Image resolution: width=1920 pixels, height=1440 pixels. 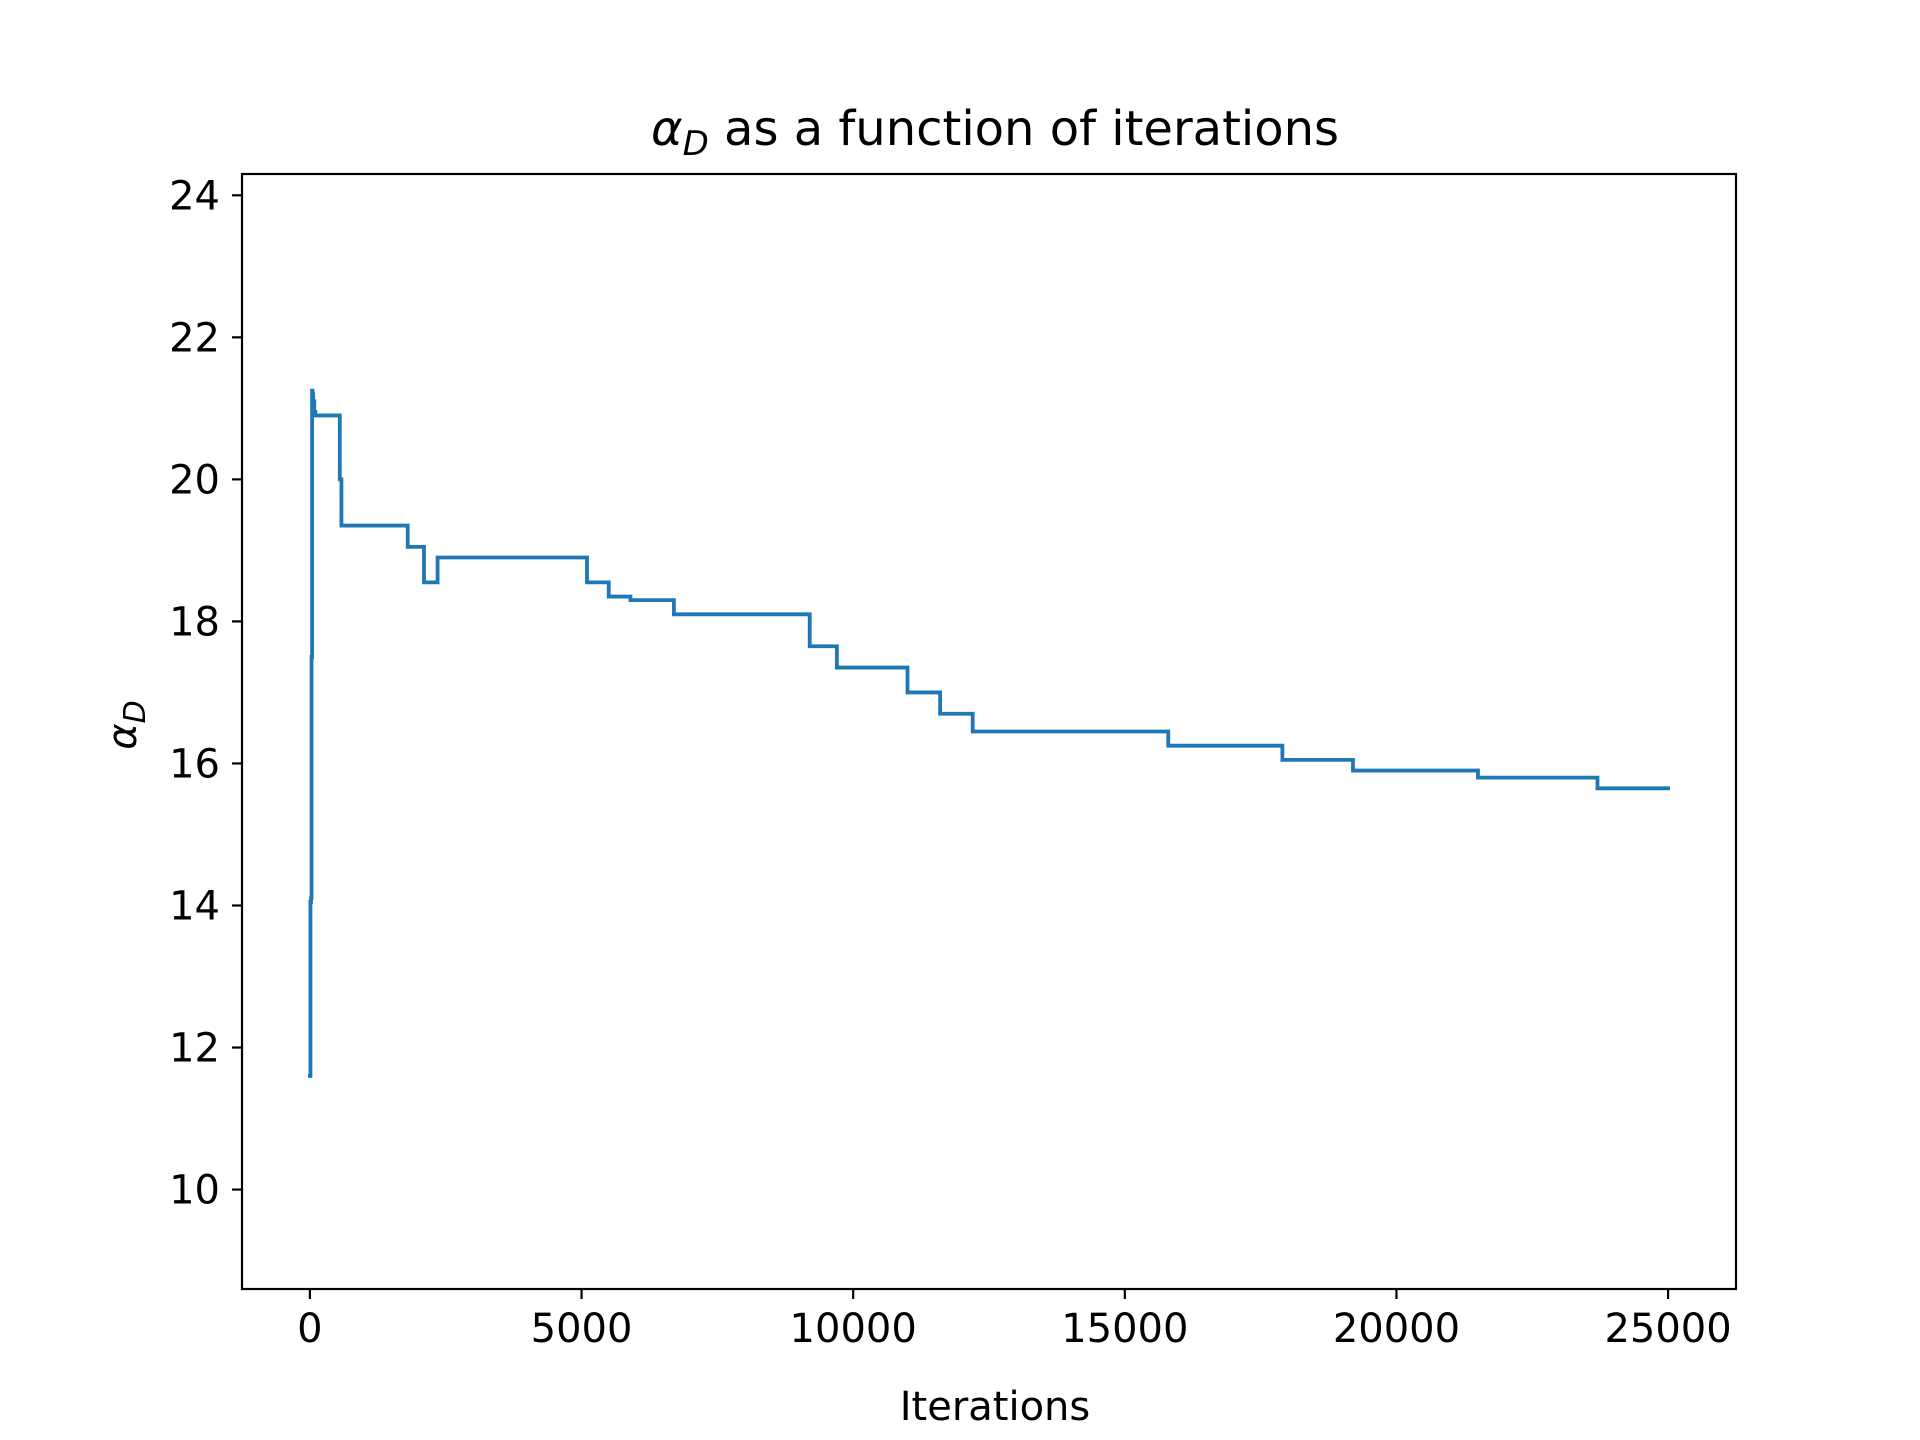 I want to click on title-rest: as a function of iterations, so click(x=1024, y=129).